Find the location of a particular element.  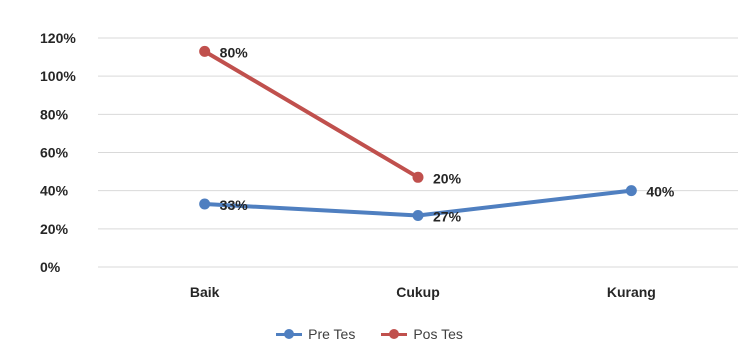

chart-legend: Pre Tes Pos Tes is located at coordinates (369, 334).